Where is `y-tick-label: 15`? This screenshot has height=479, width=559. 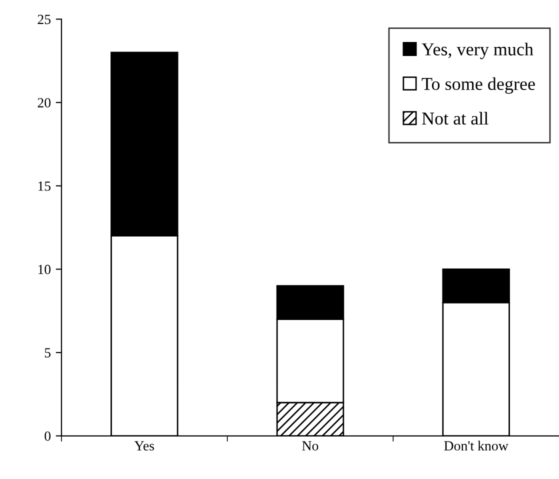
y-tick-label: 15 is located at coordinates (44, 186).